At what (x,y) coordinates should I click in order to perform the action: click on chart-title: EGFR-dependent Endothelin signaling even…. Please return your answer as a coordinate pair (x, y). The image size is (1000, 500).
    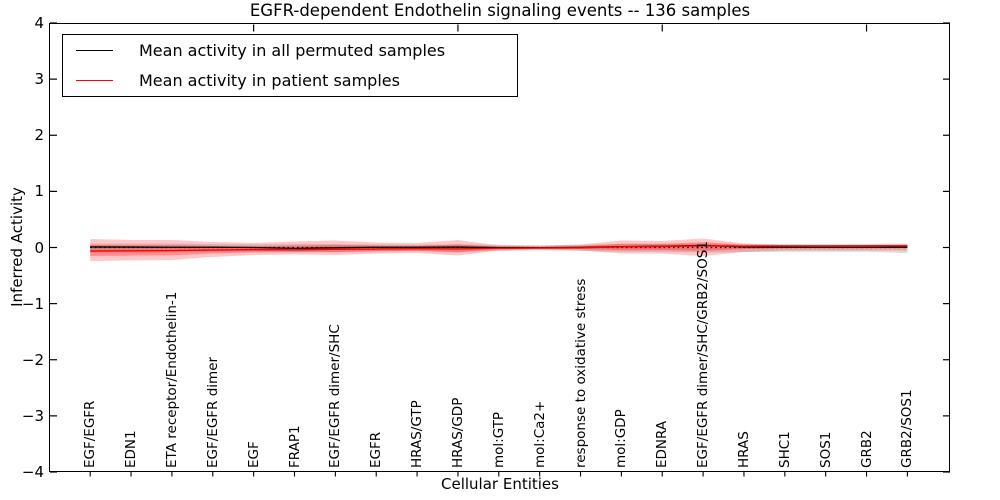
    Looking at the image, I should click on (500, 10).